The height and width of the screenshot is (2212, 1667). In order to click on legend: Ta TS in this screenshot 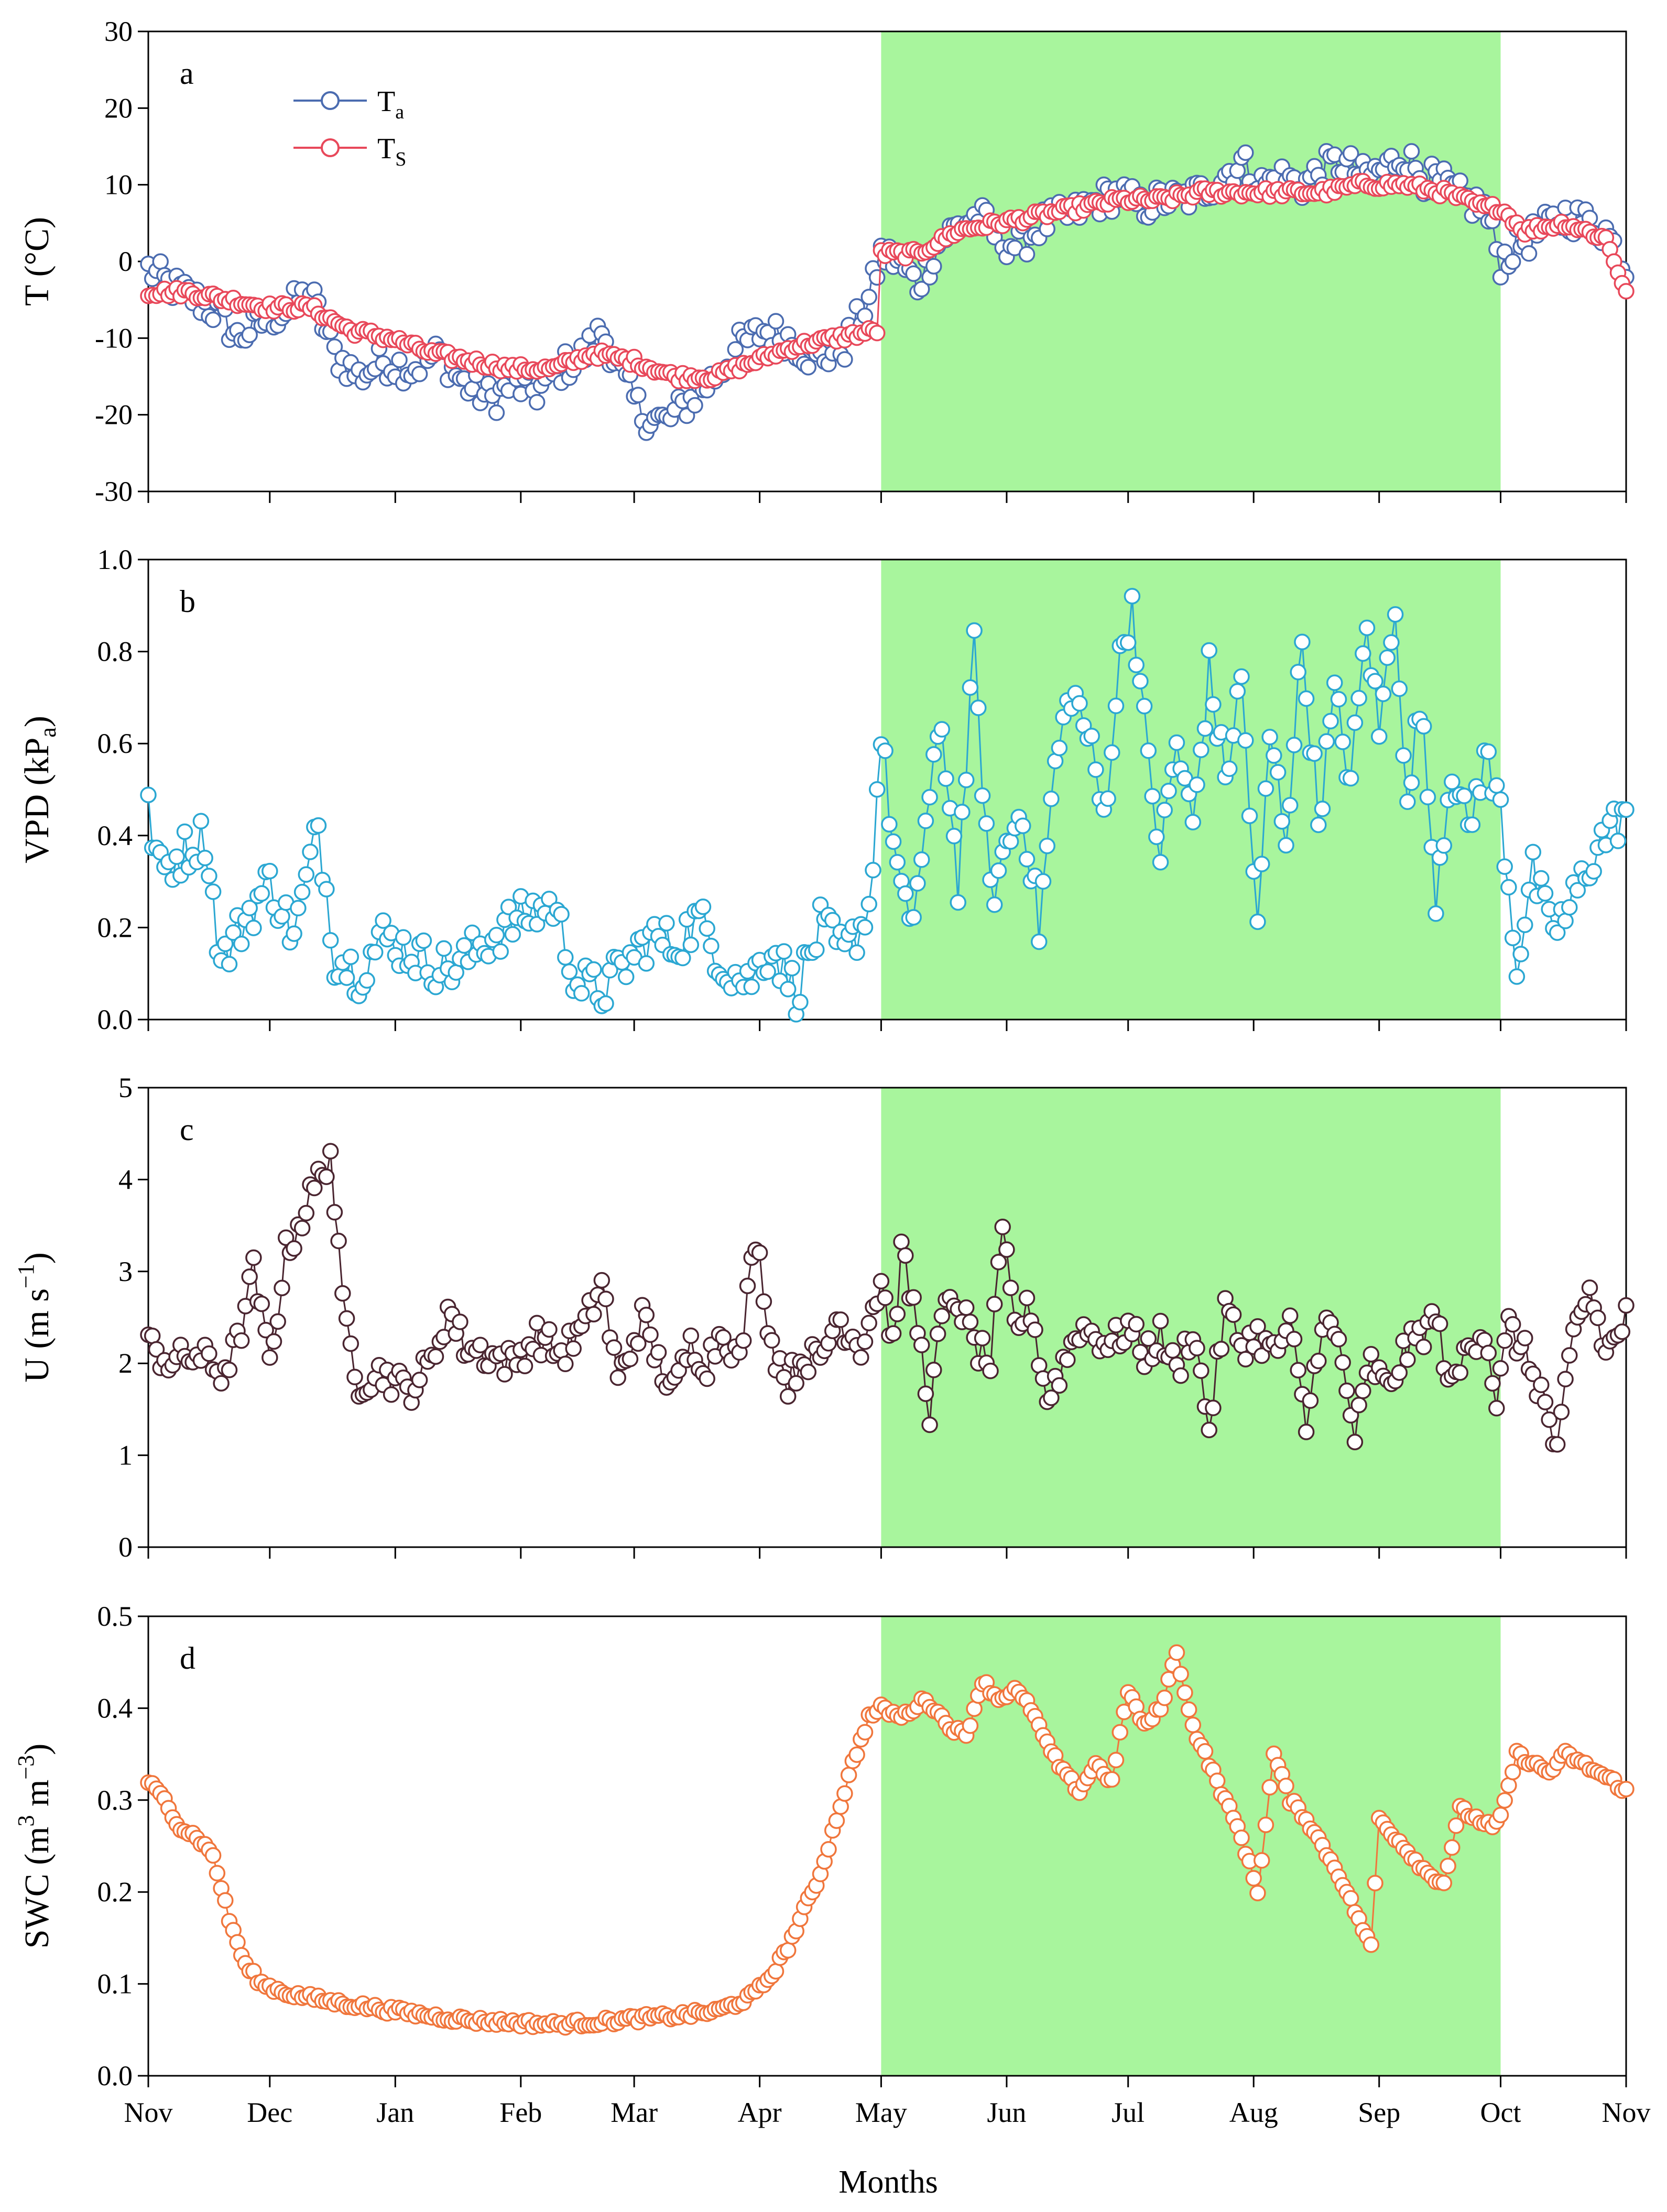, I will do `click(349, 128)`.